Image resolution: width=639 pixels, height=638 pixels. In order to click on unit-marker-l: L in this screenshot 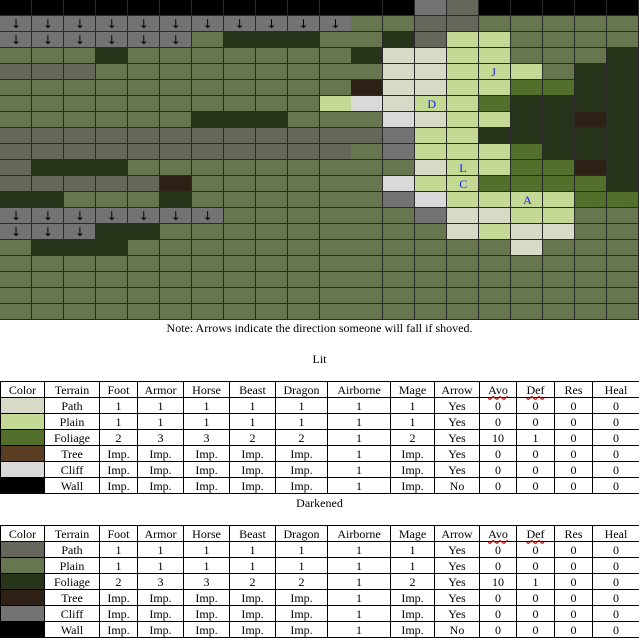, I will do `click(463, 168)`.